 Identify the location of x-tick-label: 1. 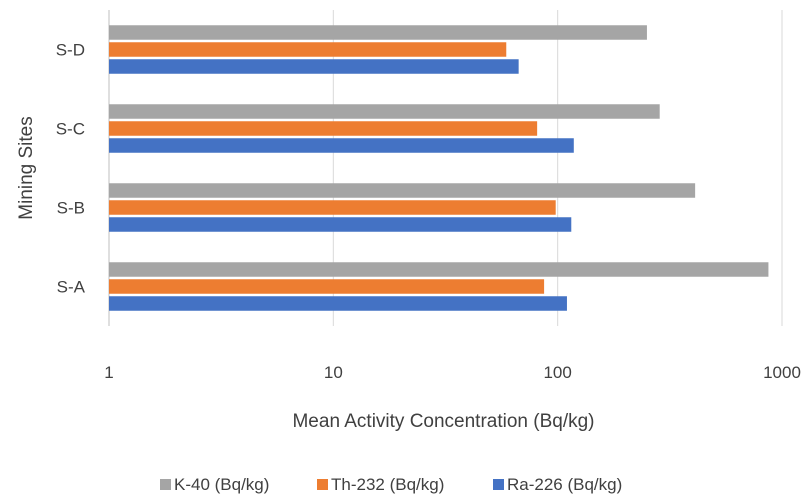
(108, 372).